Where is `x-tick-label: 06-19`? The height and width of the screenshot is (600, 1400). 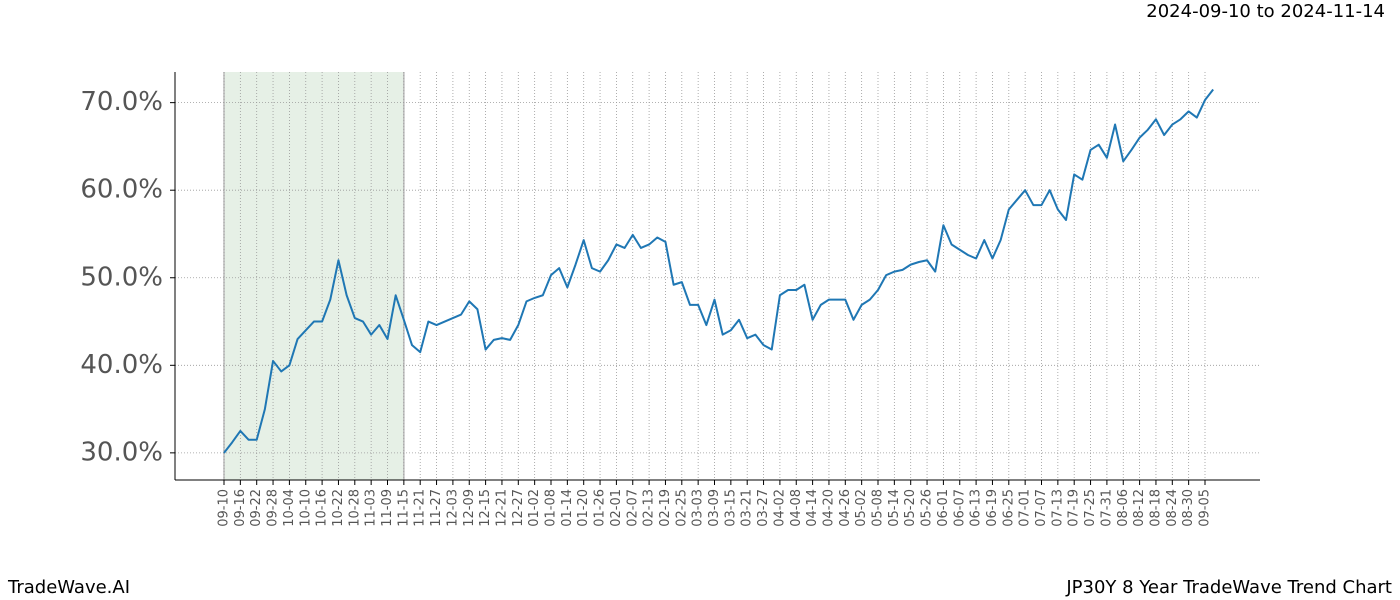 x-tick-label: 06-19 is located at coordinates (992, 508).